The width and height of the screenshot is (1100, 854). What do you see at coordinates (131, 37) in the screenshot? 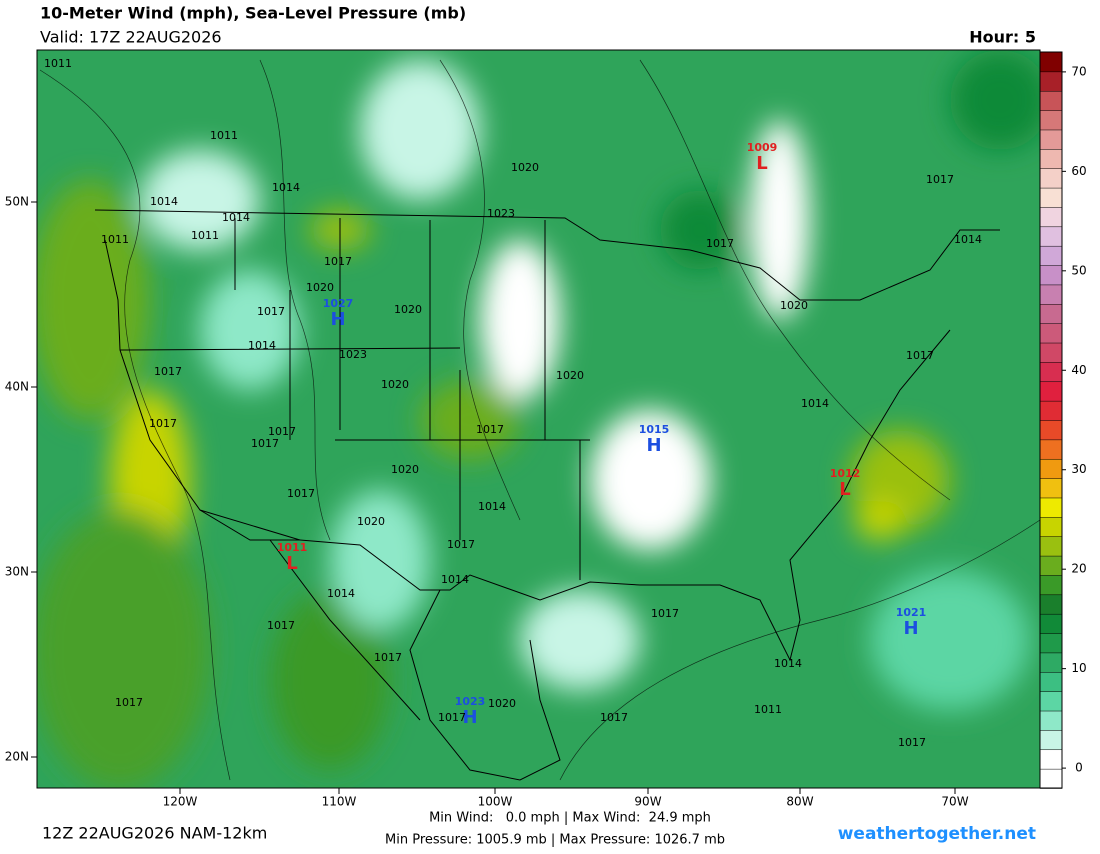
I see `valid-time: Valid: 17Z 22AUG2026` at bounding box center [131, 37].